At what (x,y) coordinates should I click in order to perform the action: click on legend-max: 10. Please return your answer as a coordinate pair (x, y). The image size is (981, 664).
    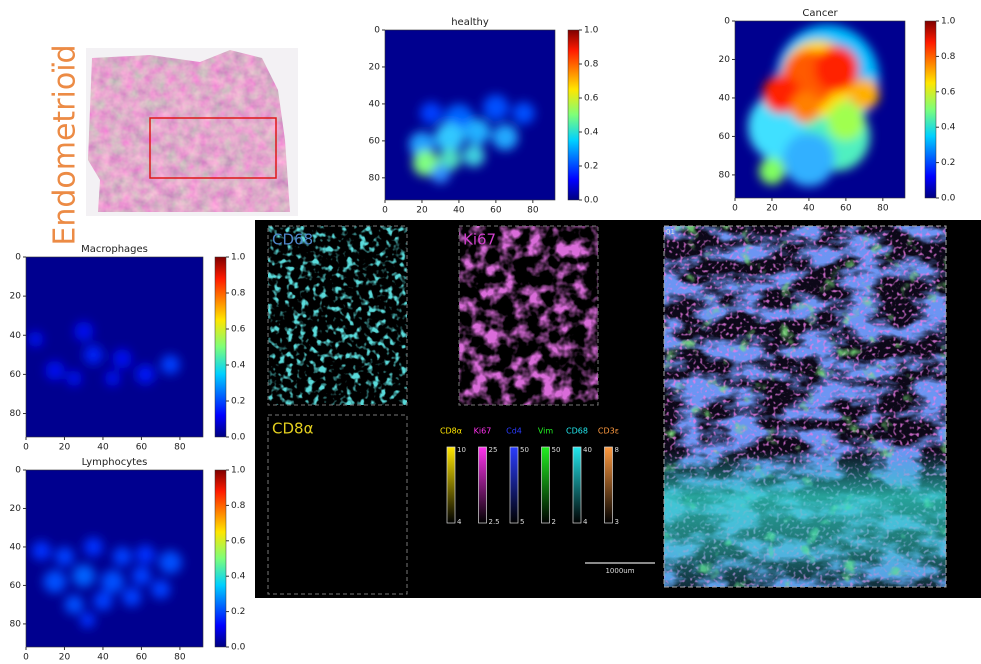
    Looking at the image, I should click on (461, 450).